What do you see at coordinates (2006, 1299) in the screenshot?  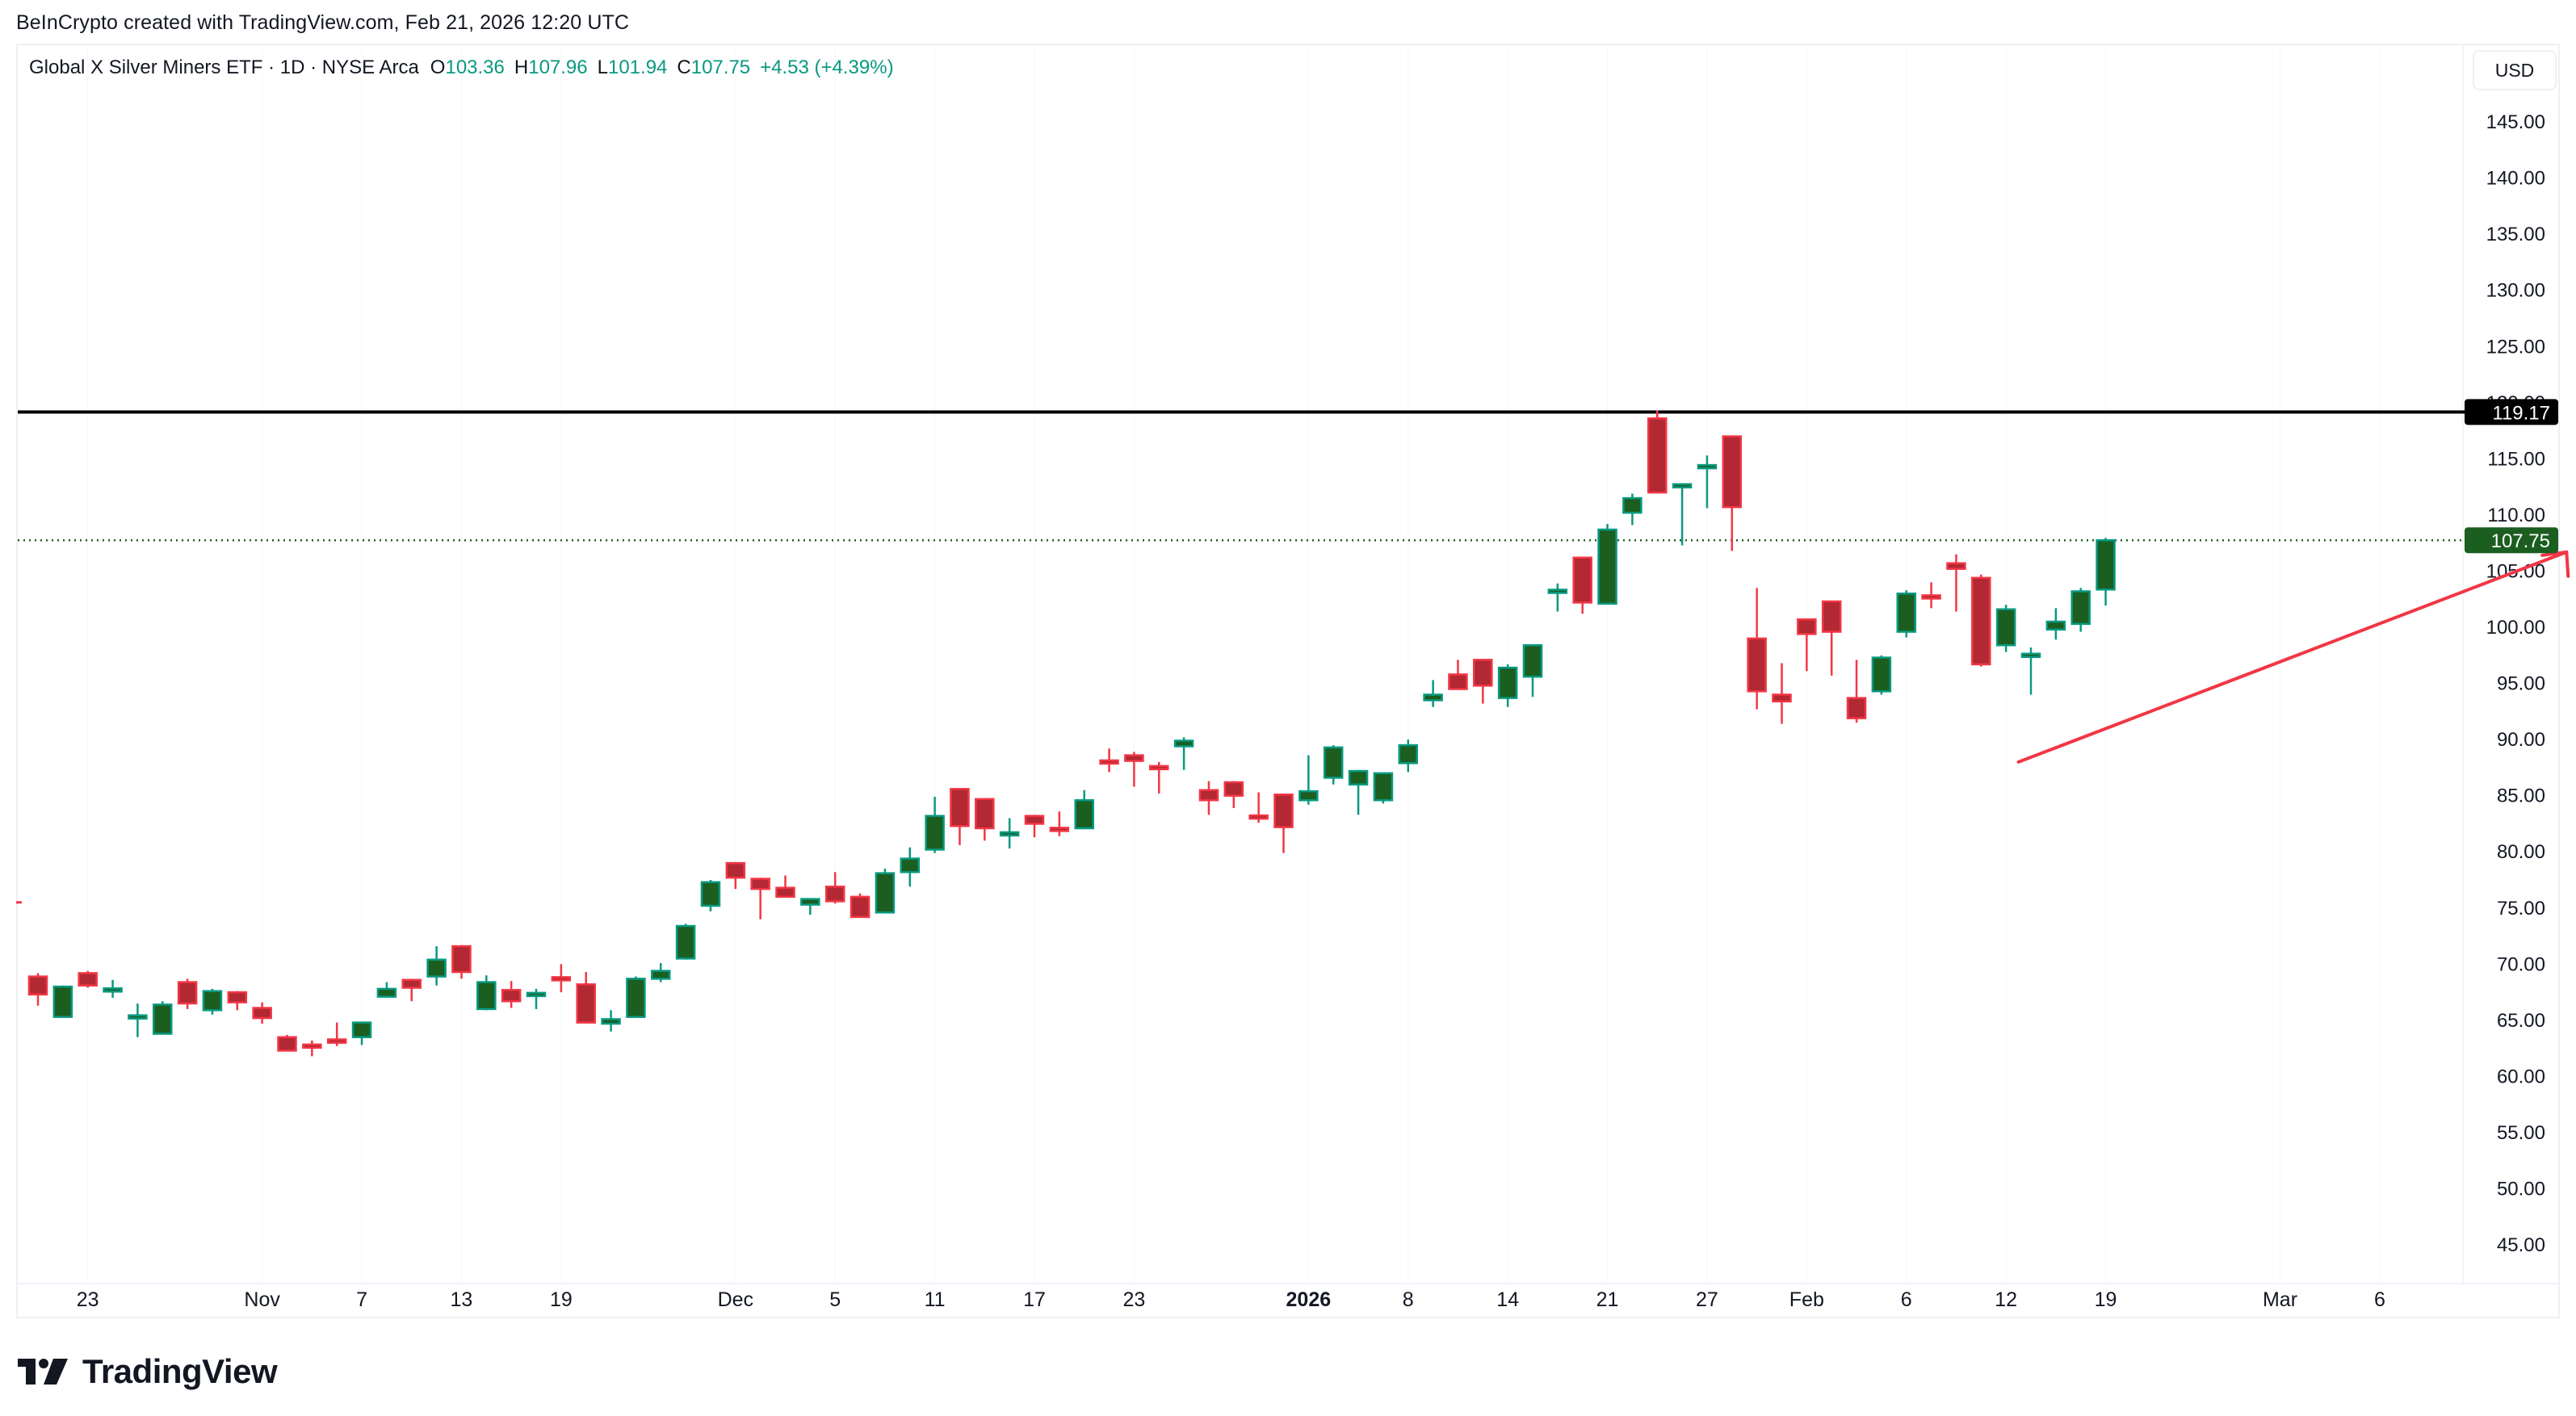 I see `time-axis-label: 12` at bounding box center [2006, 1299].